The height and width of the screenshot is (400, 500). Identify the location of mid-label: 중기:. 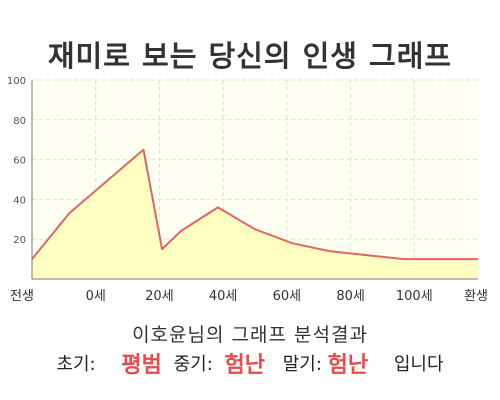
(193, 364).